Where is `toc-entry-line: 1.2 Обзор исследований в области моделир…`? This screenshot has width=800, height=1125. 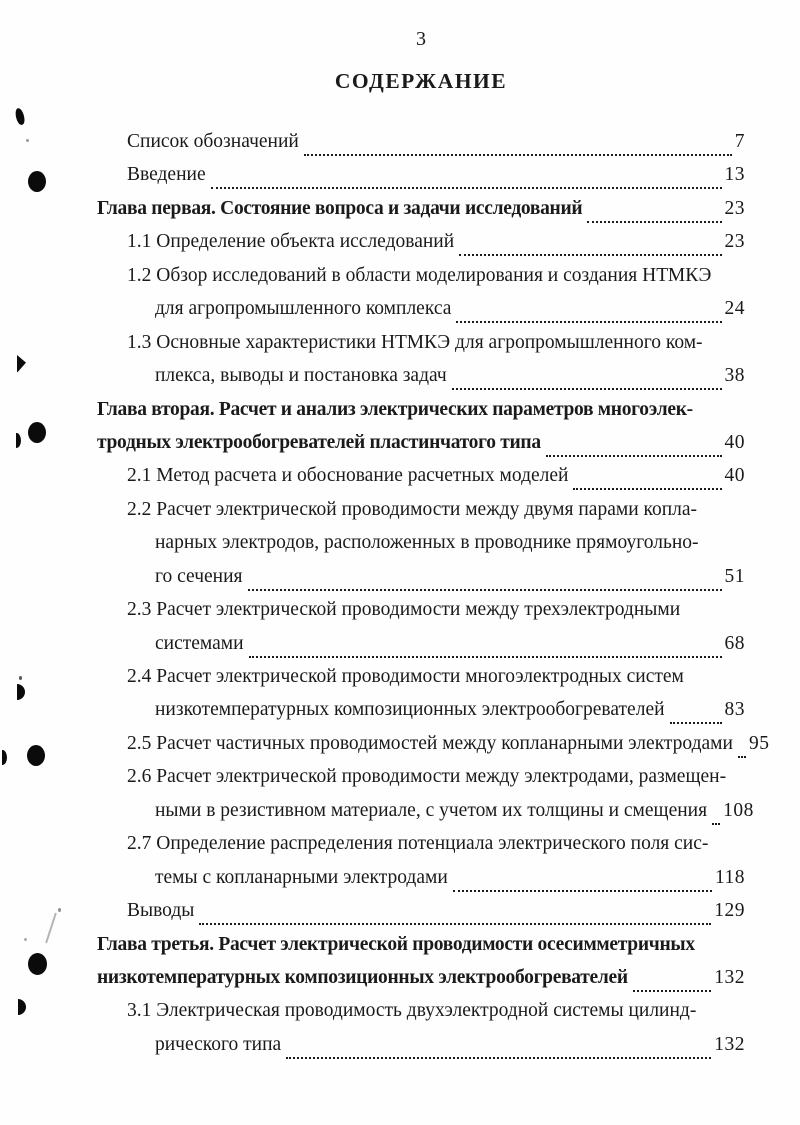 toc-entry-line: 1.2 Обзор исследований в области моделир… is located at coordinates (421, 281).